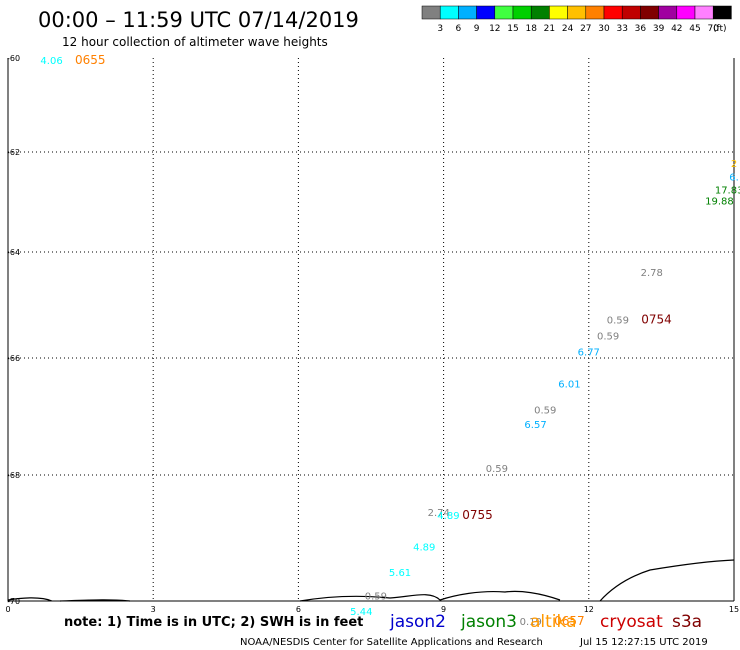  Describe the element at coordinates (569, 384) in the screenshot. I see `swh-value-label: 6.01` at that location.